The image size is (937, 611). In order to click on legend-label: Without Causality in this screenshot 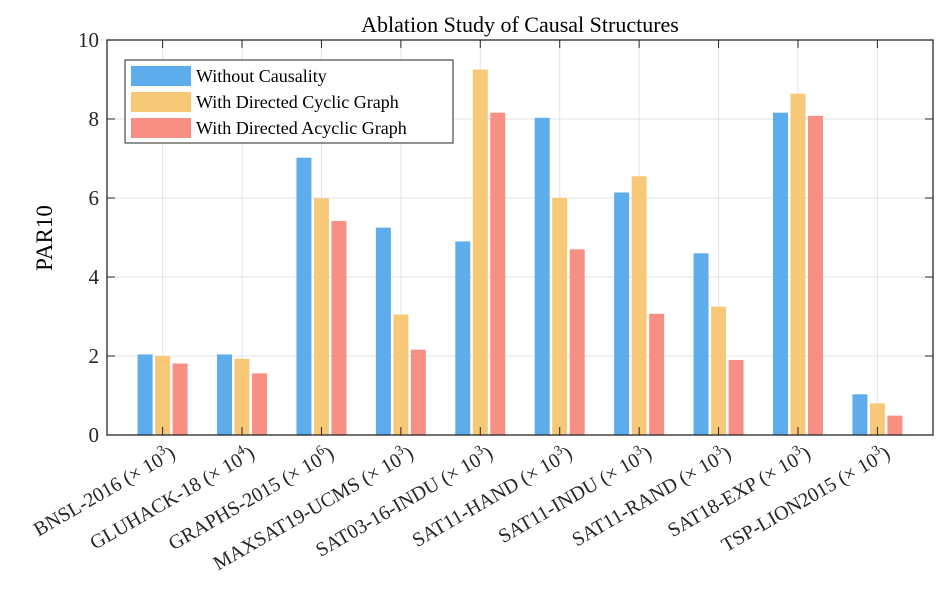, I will do `click(261, 76)`.